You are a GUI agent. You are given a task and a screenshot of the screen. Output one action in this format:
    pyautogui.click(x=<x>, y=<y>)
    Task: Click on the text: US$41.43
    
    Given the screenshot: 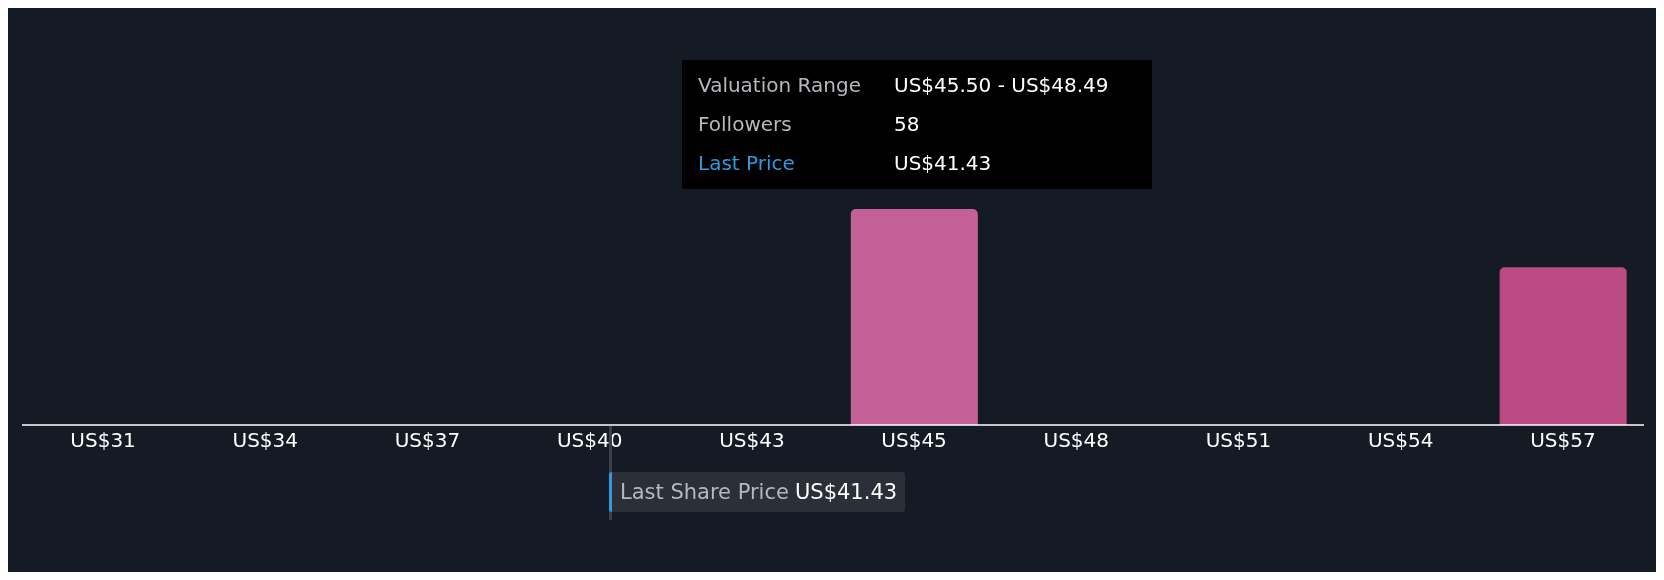 What is the action you would take?
    pyautogui.click(x=846, y=492)
    